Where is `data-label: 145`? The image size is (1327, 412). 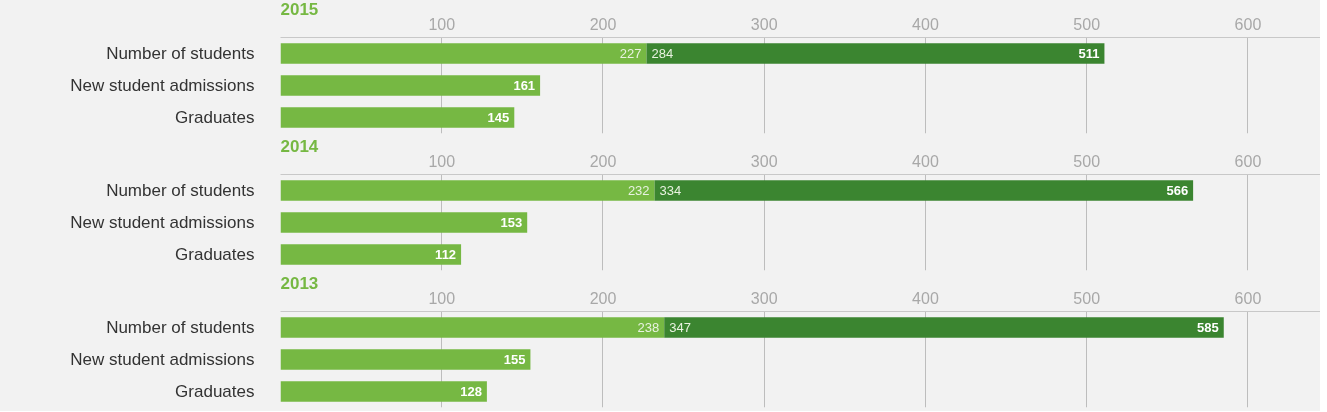 data-label: 145 is located at coordinates (498, 117).